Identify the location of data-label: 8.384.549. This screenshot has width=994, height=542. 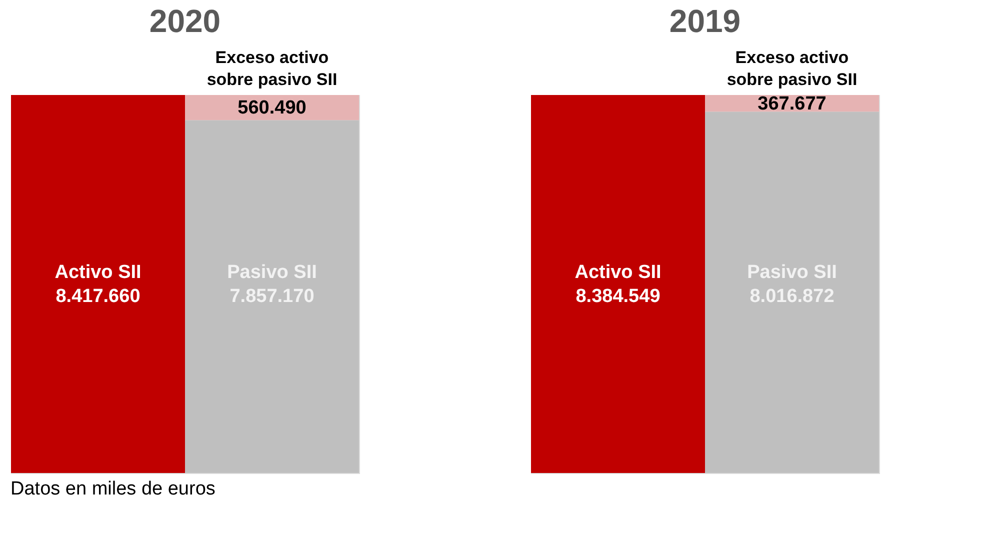
(618, 296).